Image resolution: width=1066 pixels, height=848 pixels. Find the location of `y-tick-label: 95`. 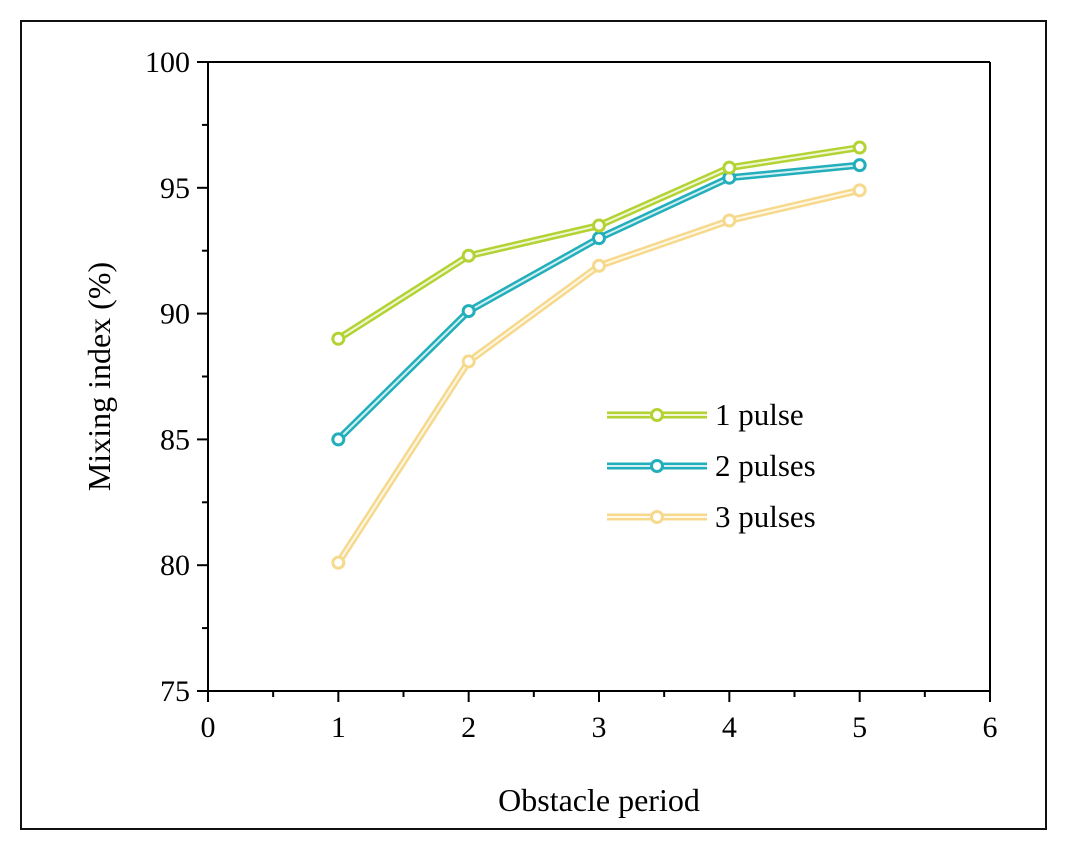

y-tick-label: 95 is located at coordinates (175, 188).